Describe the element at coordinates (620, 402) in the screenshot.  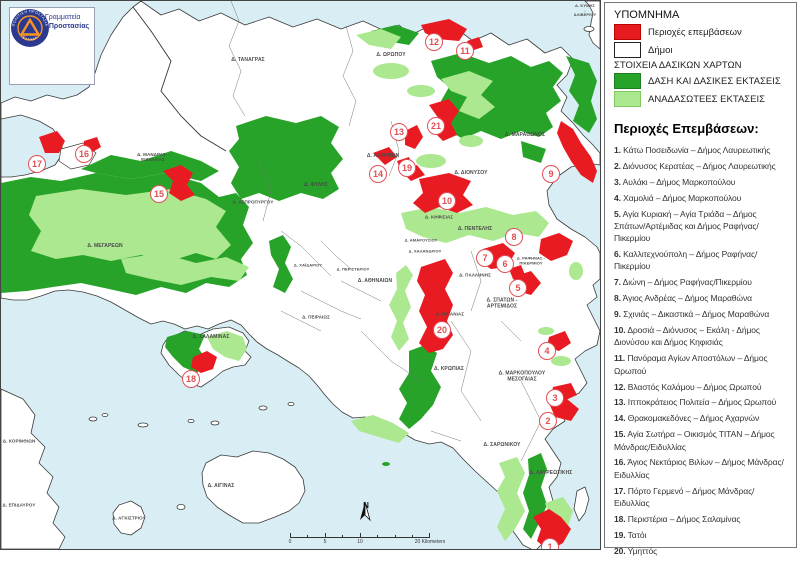
I see `intervention-item-number: 13.` at that location.